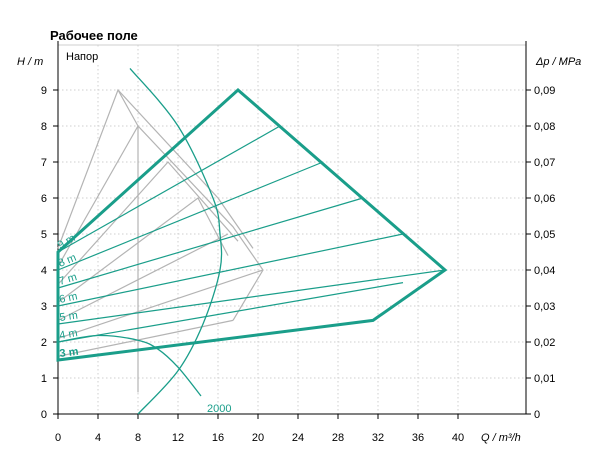 Image resolution: width=596 pixels, height=459 pixels. I want to click on x-tick-label: 0, so click(58, 438).